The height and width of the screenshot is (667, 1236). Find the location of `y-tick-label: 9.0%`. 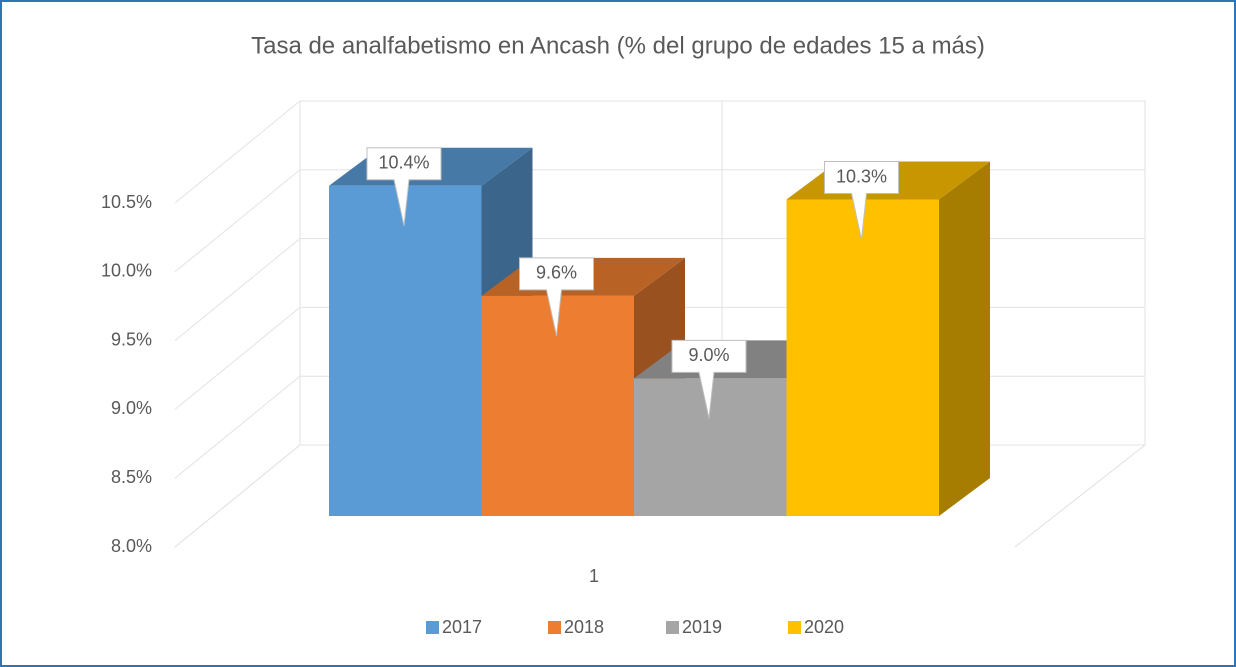

y-tick-label: 9.0% is located at coordinates (131, 408).